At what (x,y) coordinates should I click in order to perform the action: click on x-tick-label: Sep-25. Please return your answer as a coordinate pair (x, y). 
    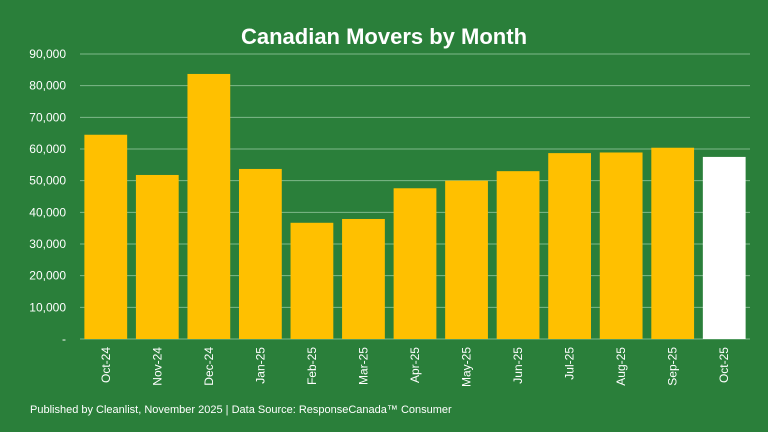
    Looking at the image, I should click on (673, 366).